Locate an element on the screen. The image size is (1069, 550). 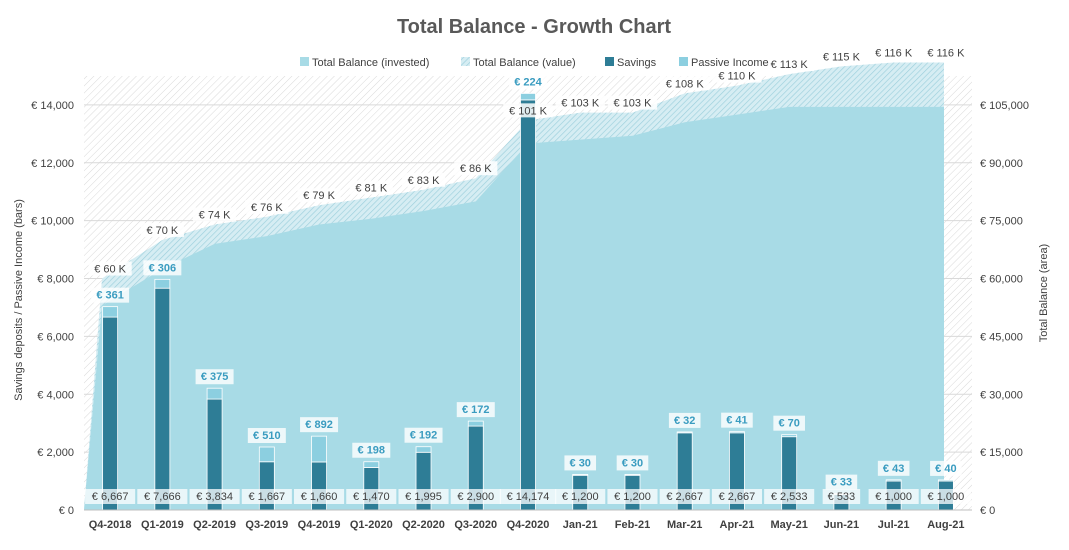
savings-data-label: € 3,834 is located at coordinates (214, 497).